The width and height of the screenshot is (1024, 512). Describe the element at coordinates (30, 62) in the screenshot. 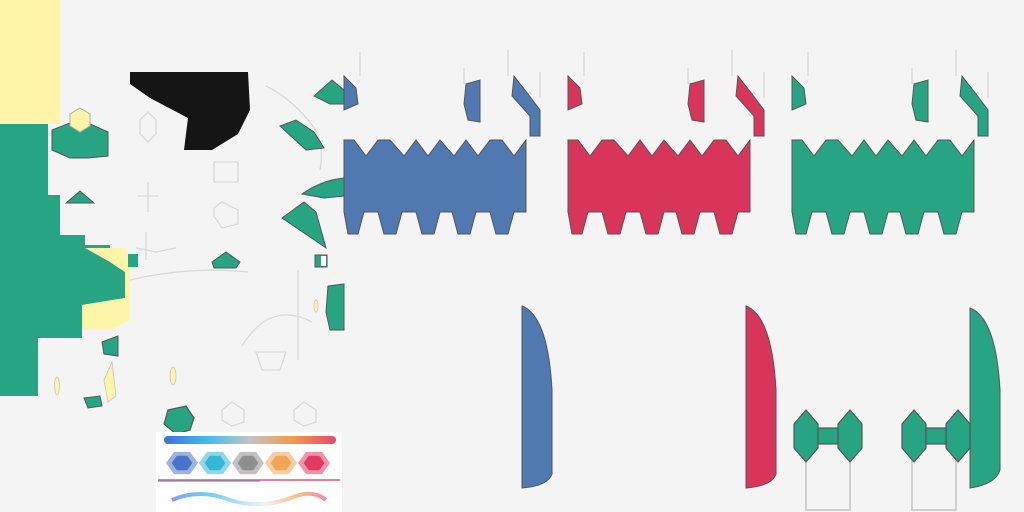

I see `yellow-strip` at that location.